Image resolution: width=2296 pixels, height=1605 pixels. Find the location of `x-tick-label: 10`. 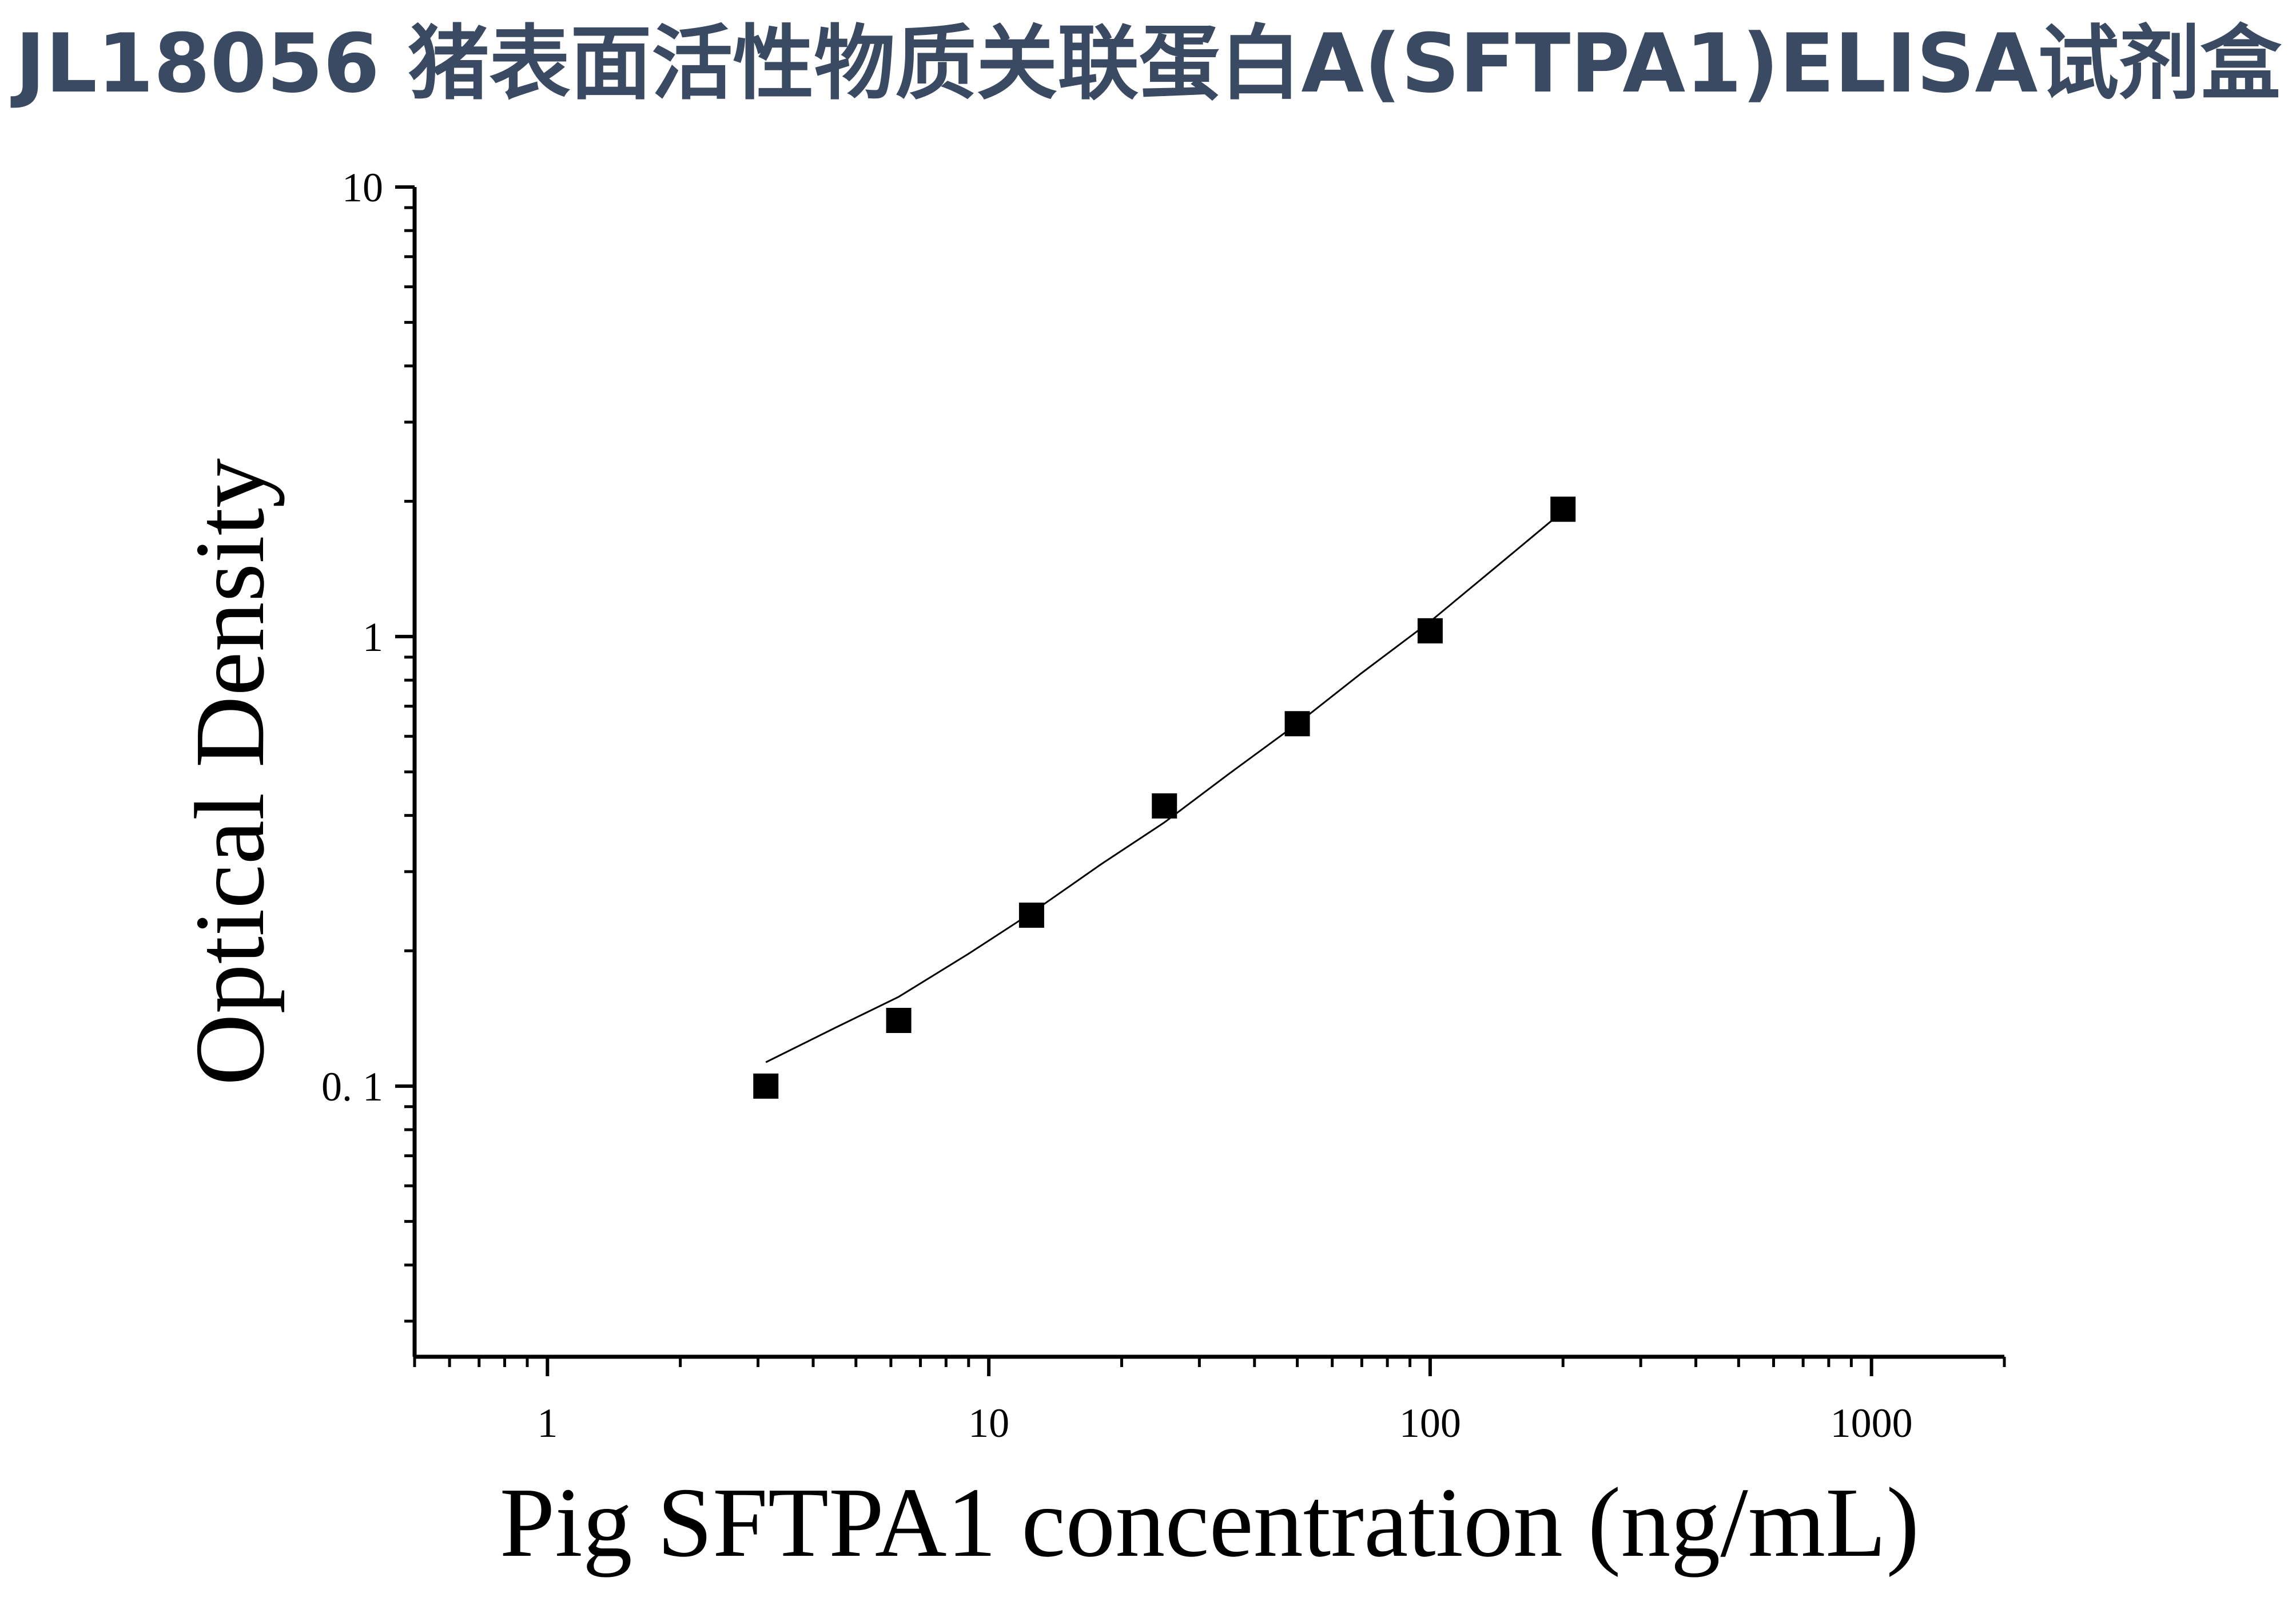

x-tick-label: 10 is located at coordinates (989, 1423).